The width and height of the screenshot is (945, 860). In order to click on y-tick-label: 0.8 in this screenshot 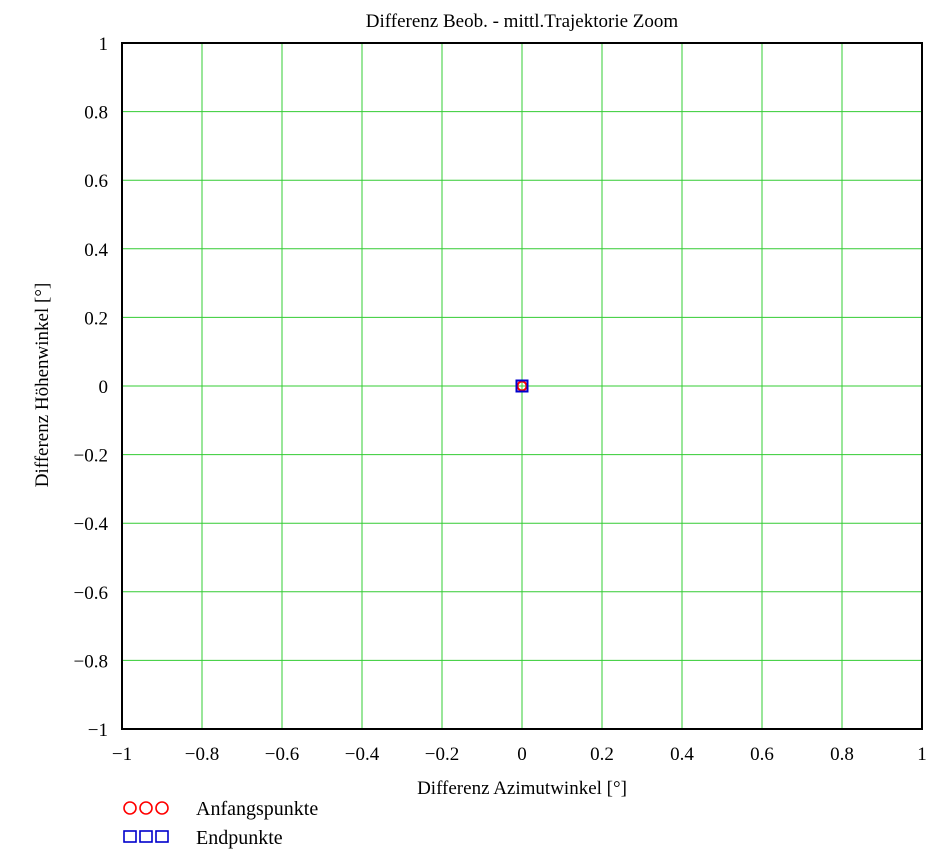, I will do `click(96, 113)`.